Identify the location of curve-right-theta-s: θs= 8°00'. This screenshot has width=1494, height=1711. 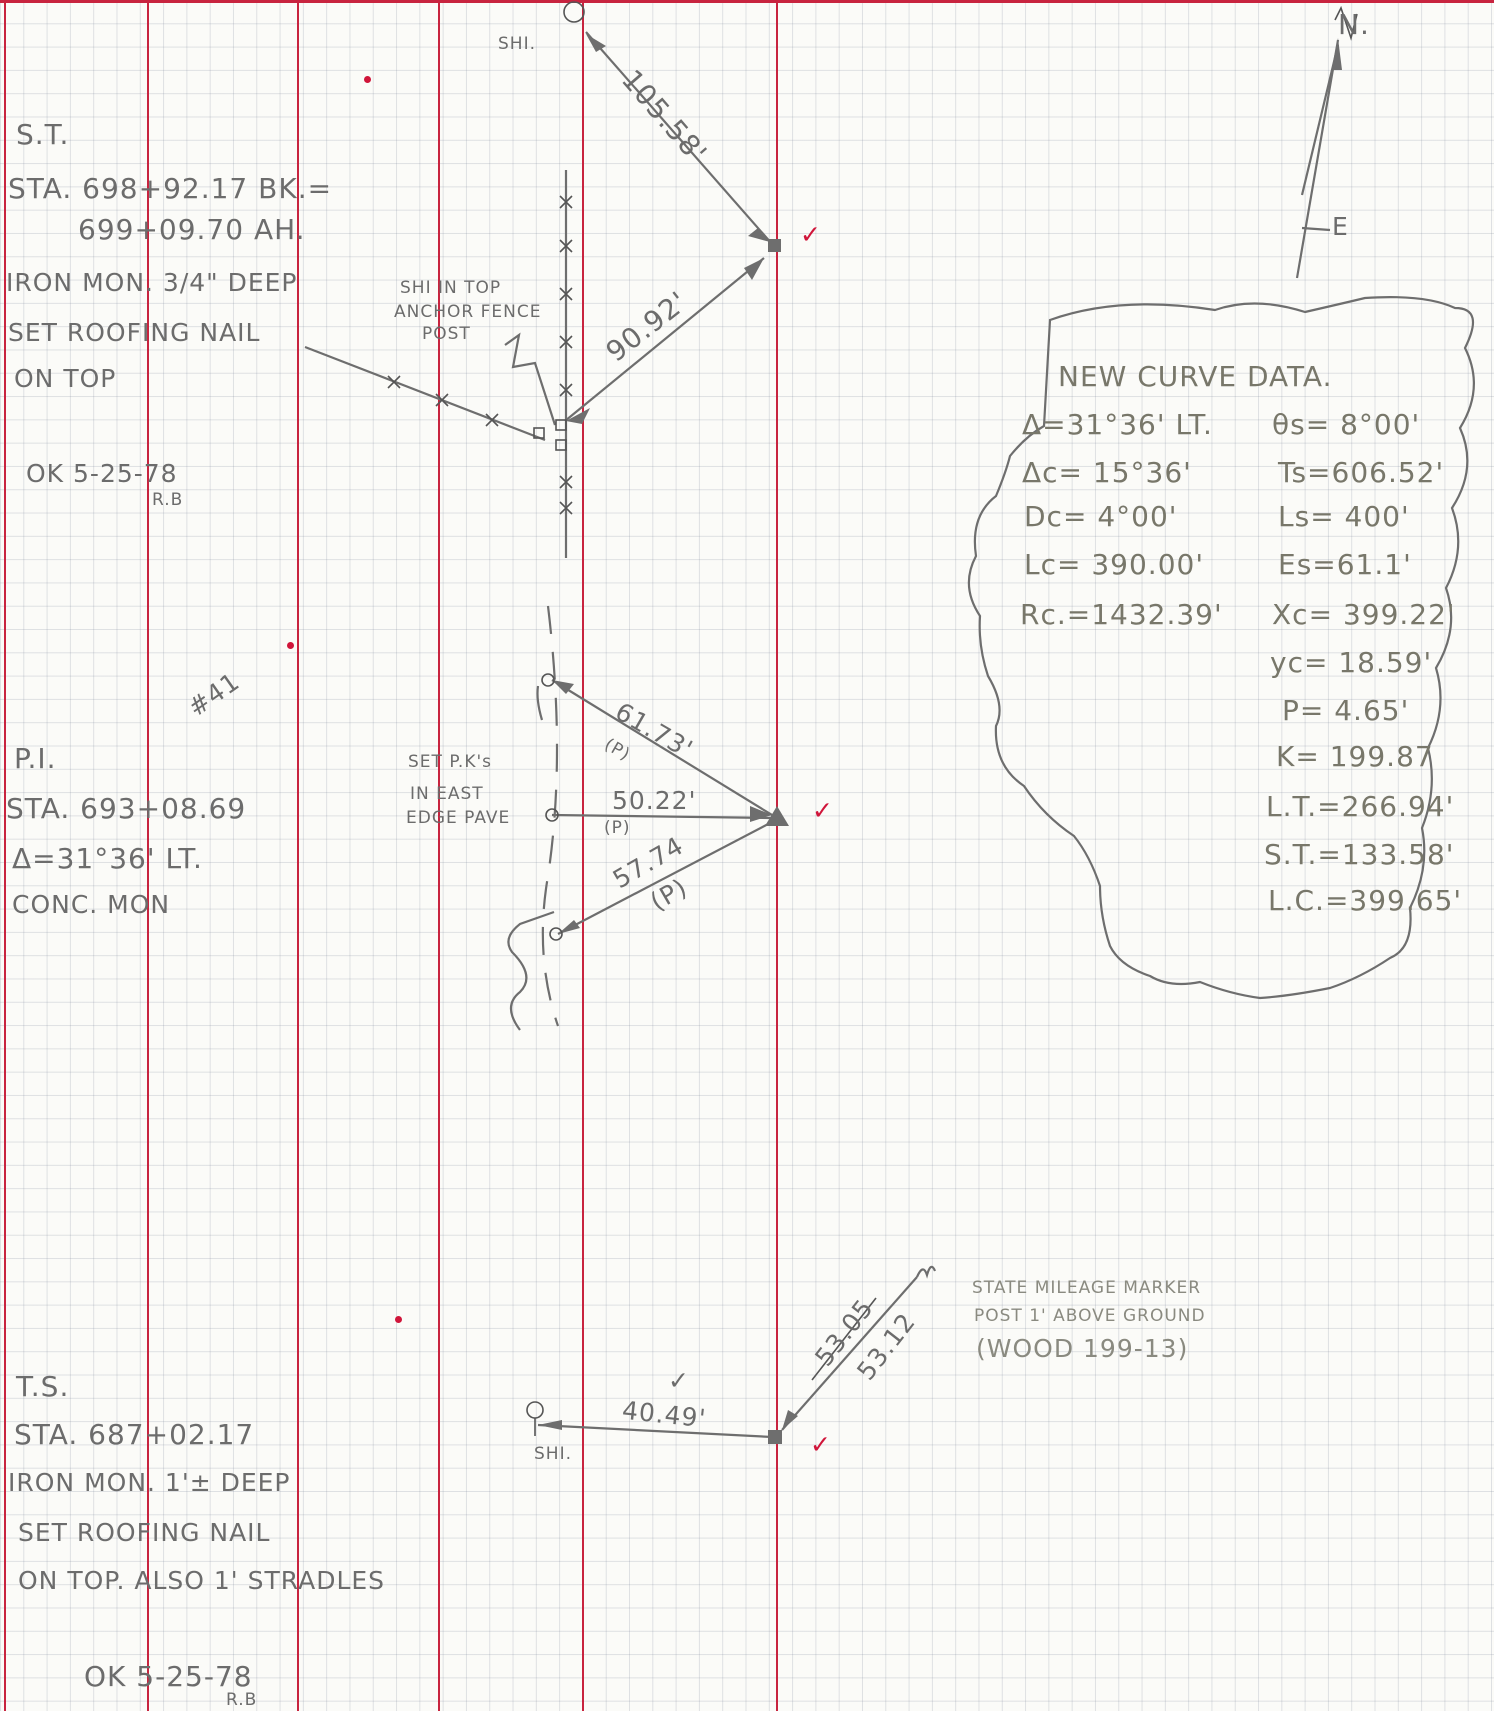
(1346, 424).